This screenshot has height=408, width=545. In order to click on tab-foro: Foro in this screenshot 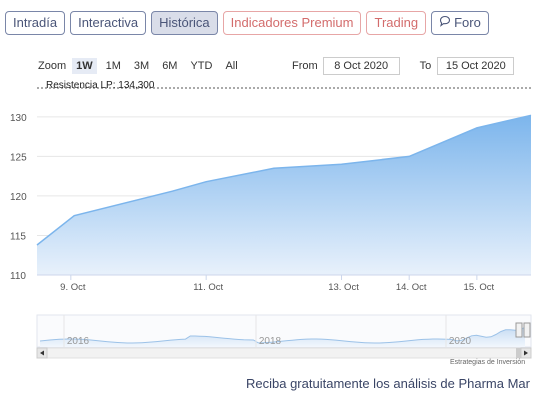, I will do `click(460, 23)`.